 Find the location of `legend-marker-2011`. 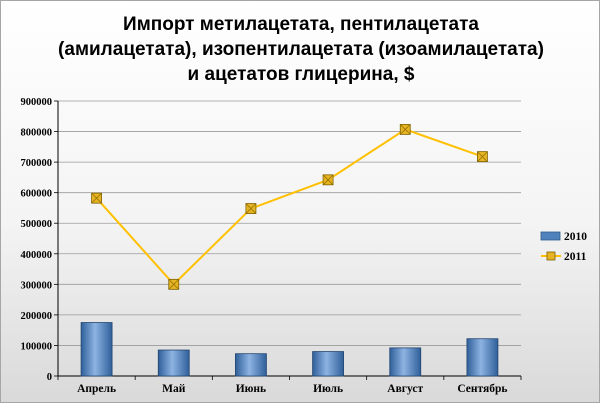

legend-marker-2011 is located at coordinates (551, 256).